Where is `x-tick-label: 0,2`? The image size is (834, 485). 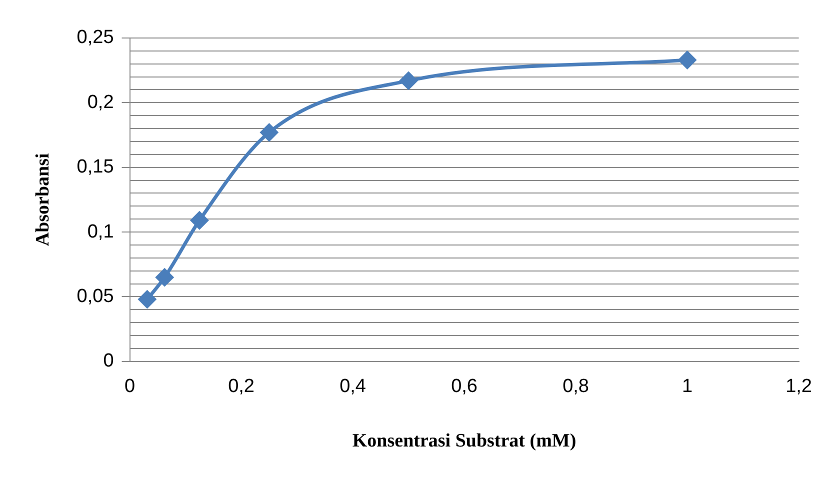
x-tick-label: 0,2 is located at coordinates (241, 387).